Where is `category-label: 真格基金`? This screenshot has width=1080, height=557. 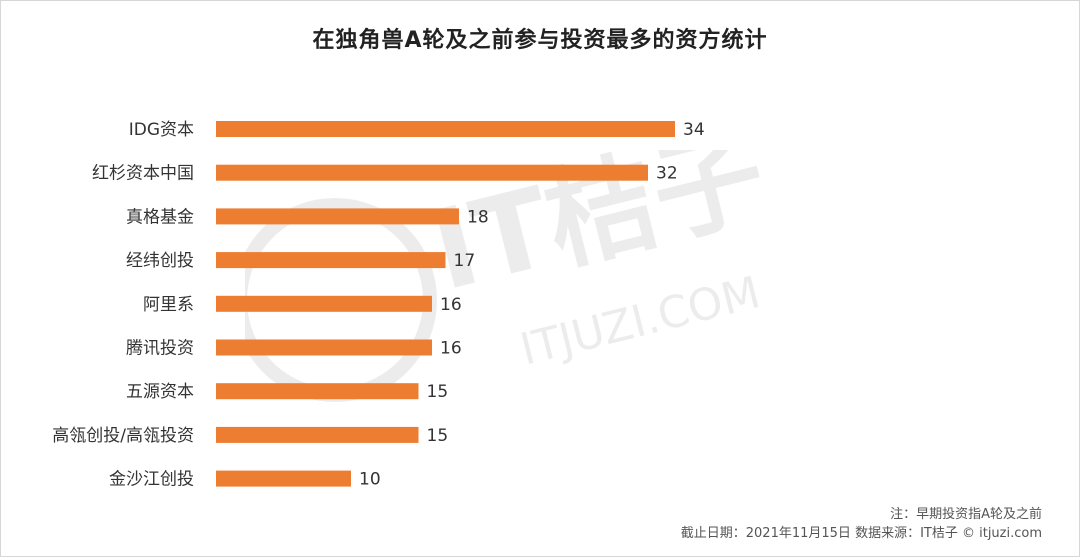 category-label: 真格基金 is located at coordinates (160, 217).